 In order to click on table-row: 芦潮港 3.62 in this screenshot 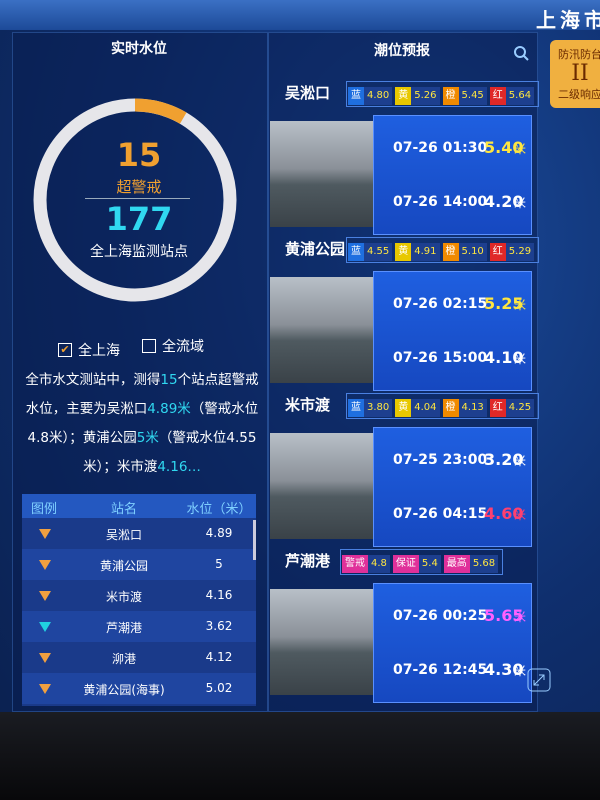, I will do `click(139, 626)`.